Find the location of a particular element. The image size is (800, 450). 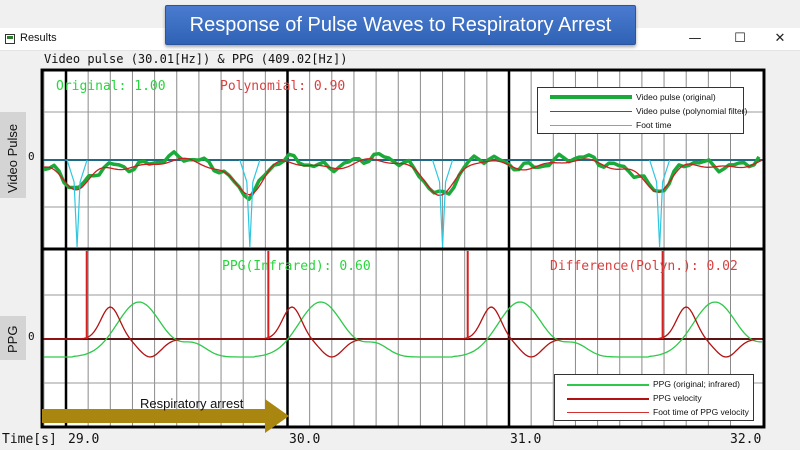

legend-item: Video pulse (polynomial filter) is located at coordinates (642, 111).